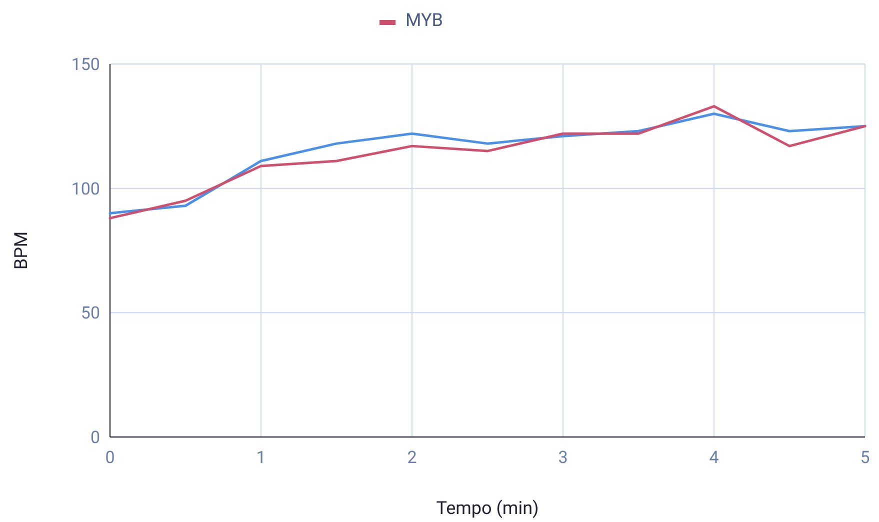 This screenshot has width=879, height=522. I want to click on y-tick-label: 50, so click(90, 314).